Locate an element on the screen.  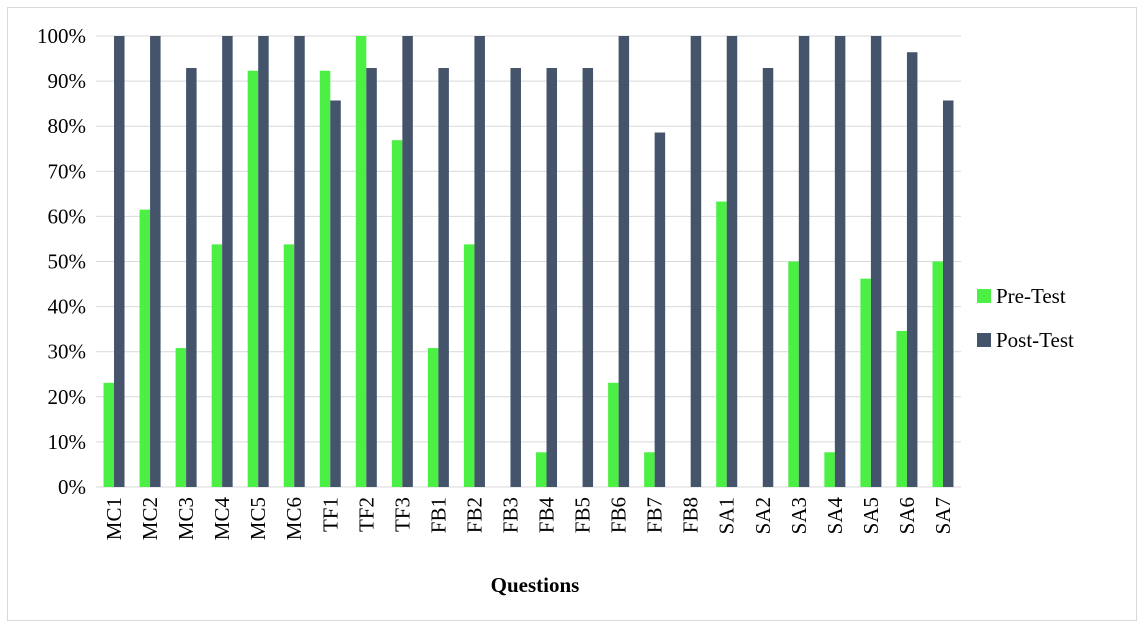
x-tick-label: TF3 is located at coordinates (402, 514).